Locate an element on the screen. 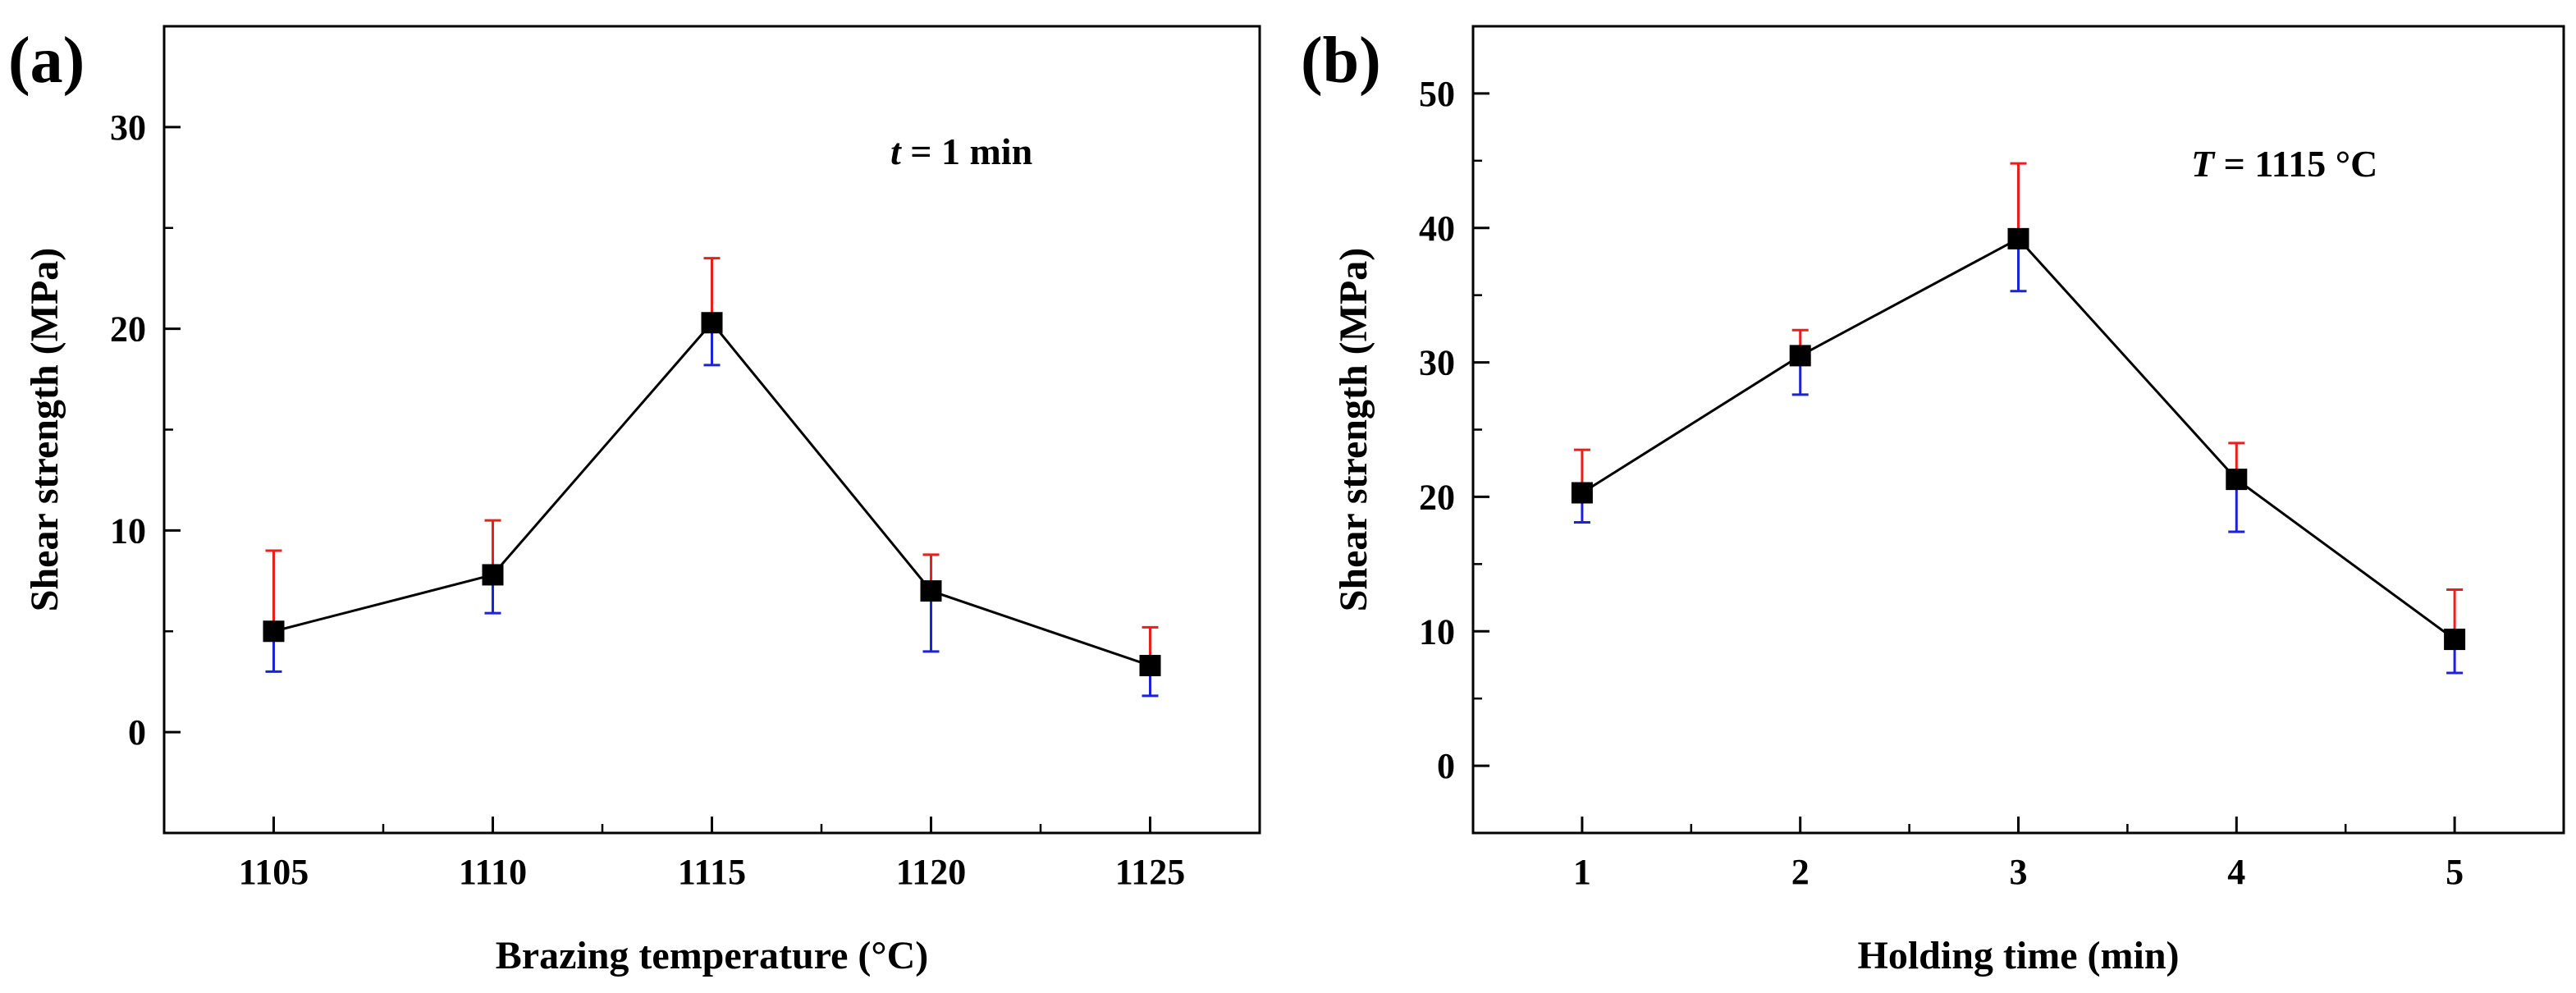  panel-label: (b) is located at coordinates (1341, 61).